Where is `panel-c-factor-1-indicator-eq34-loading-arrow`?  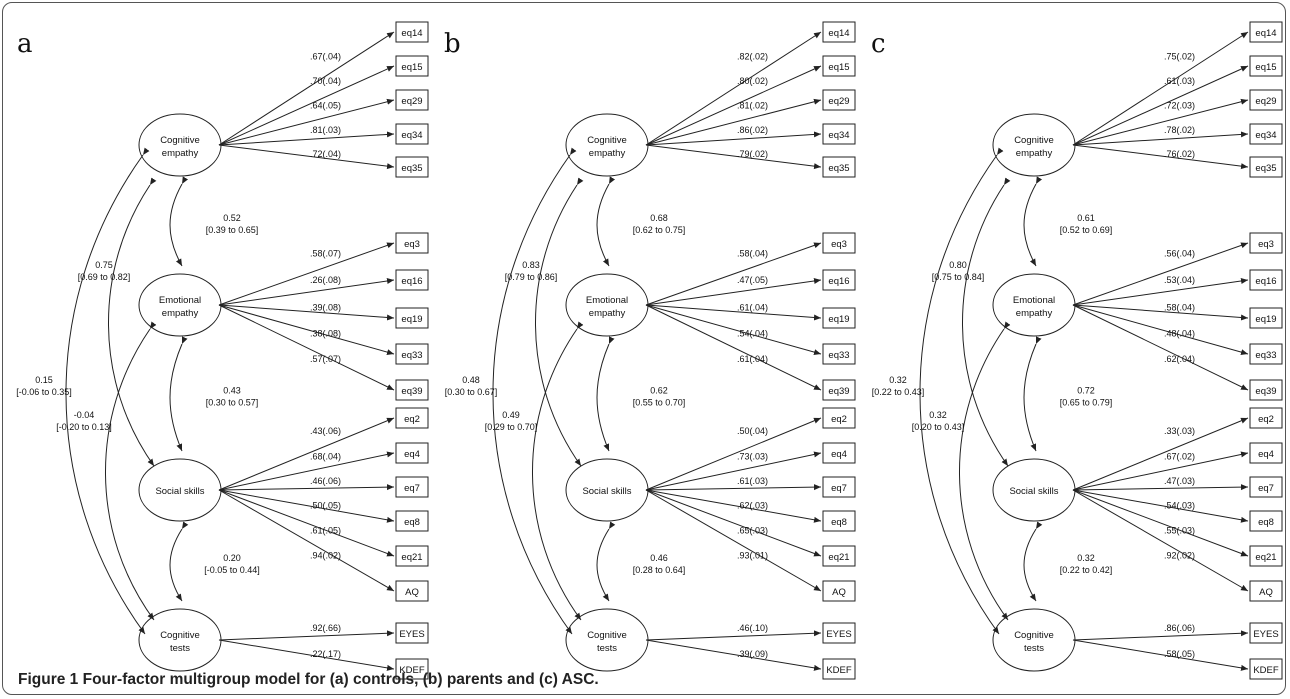 panel-c-factor-1-indicator-eq34-loading-arrow is located at coordinates (1160, 138).